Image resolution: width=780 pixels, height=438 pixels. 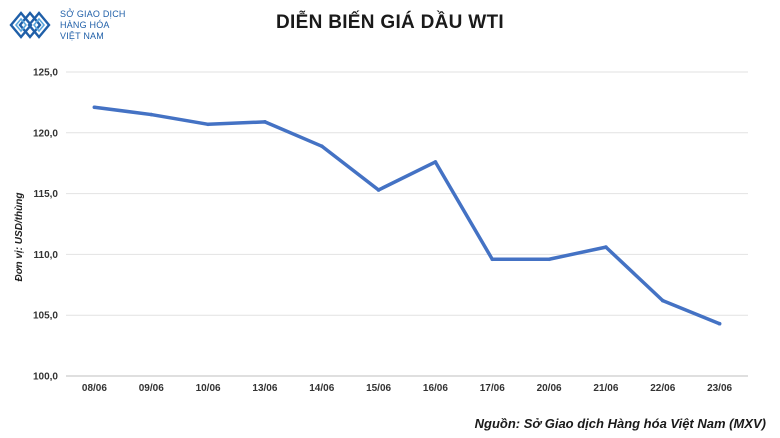 What do you see at coordinates (662, 388) in the screenshot?
I see `x-tick-label: 22/06` at bounding box center [662, 388].